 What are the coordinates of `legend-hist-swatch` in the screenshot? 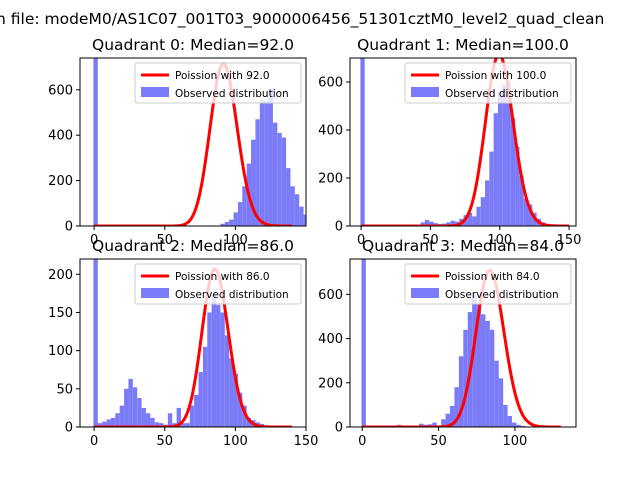 It's located at (425, 293).